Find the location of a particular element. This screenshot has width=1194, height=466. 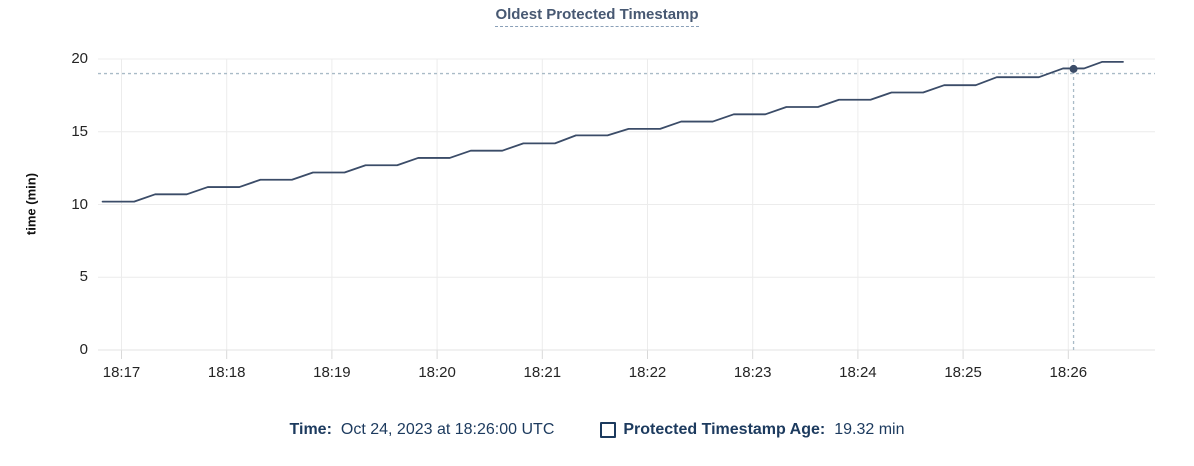

x-tick-label: 18:23 is located at coordinates (752, 372).